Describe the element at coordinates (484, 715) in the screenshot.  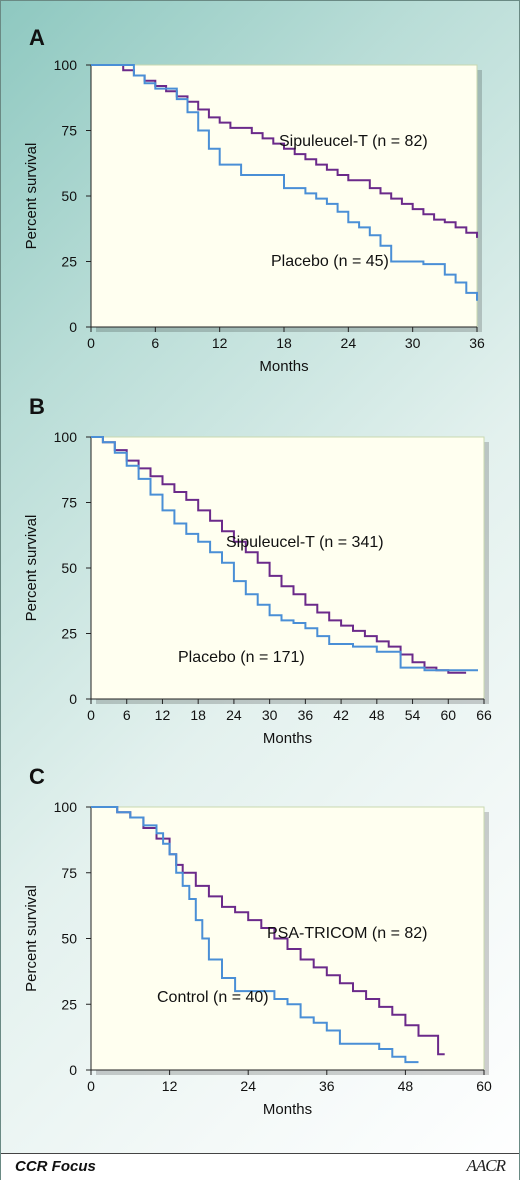
I see `x-tick-label: 66` at that location.